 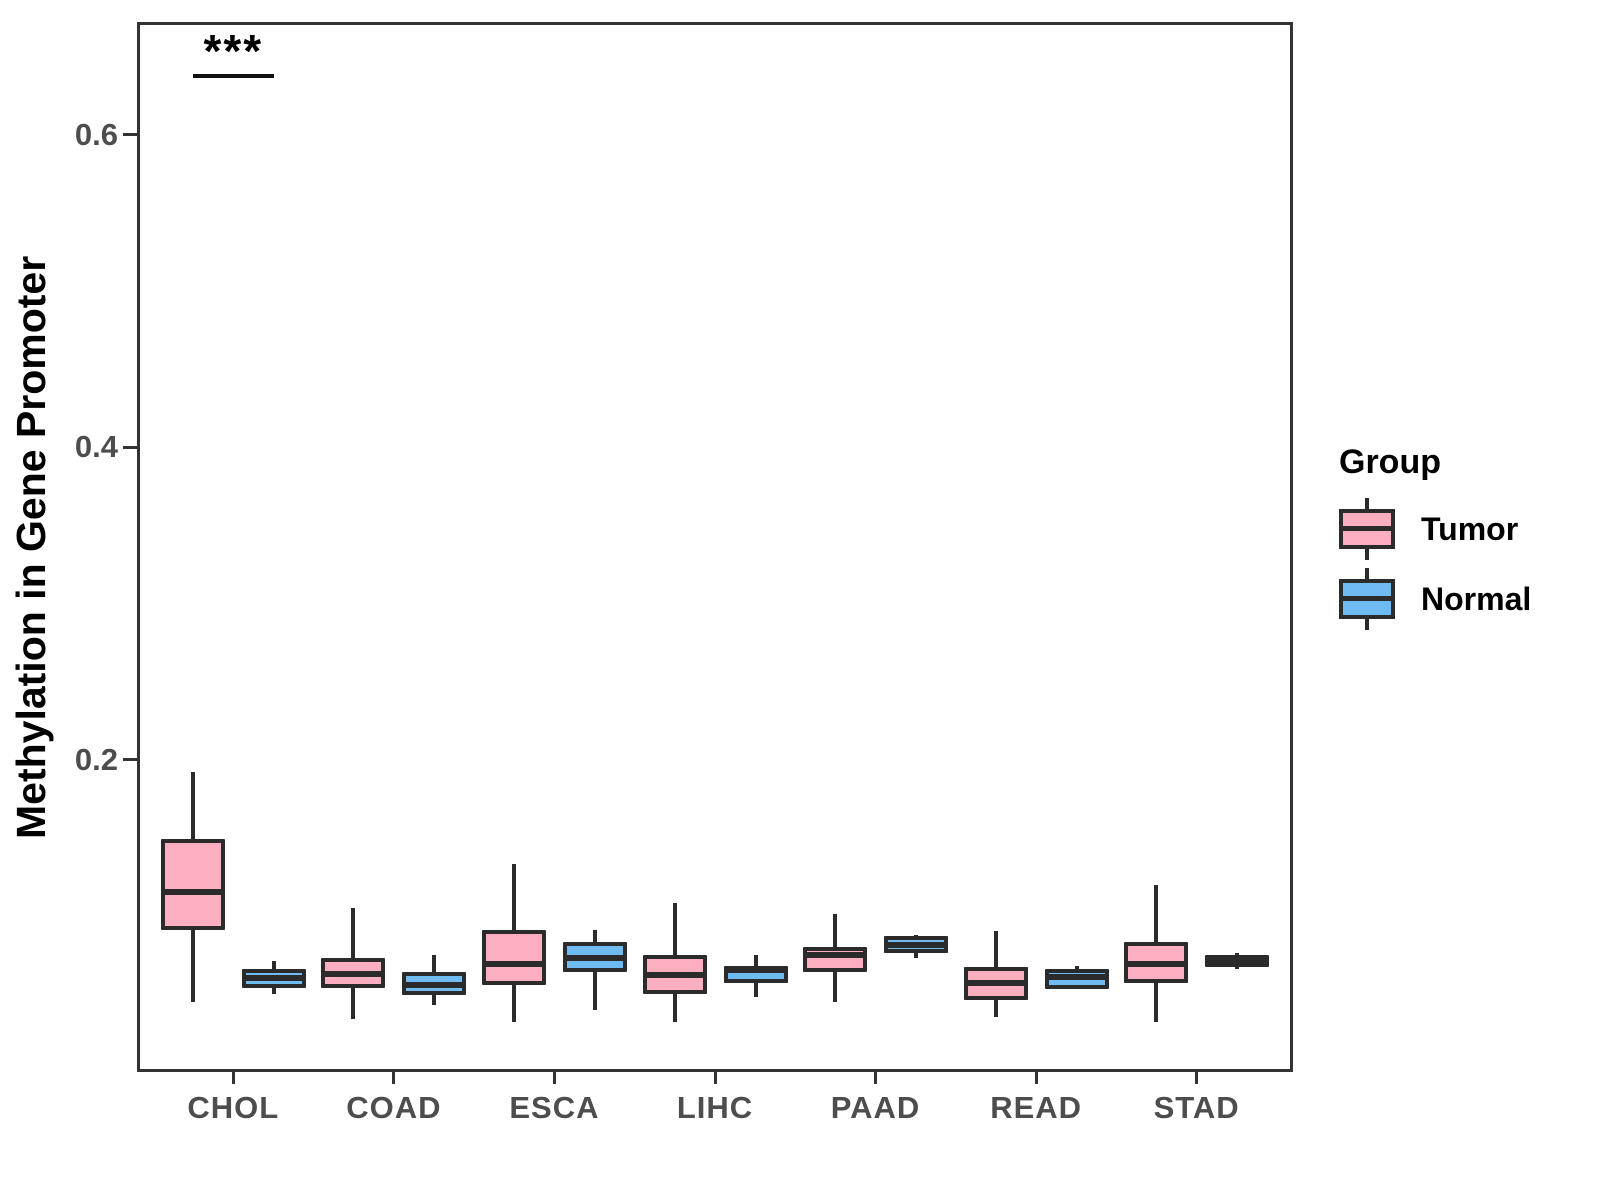 I want to click on box-tumor-ESCA, so click(x=513, y=957).